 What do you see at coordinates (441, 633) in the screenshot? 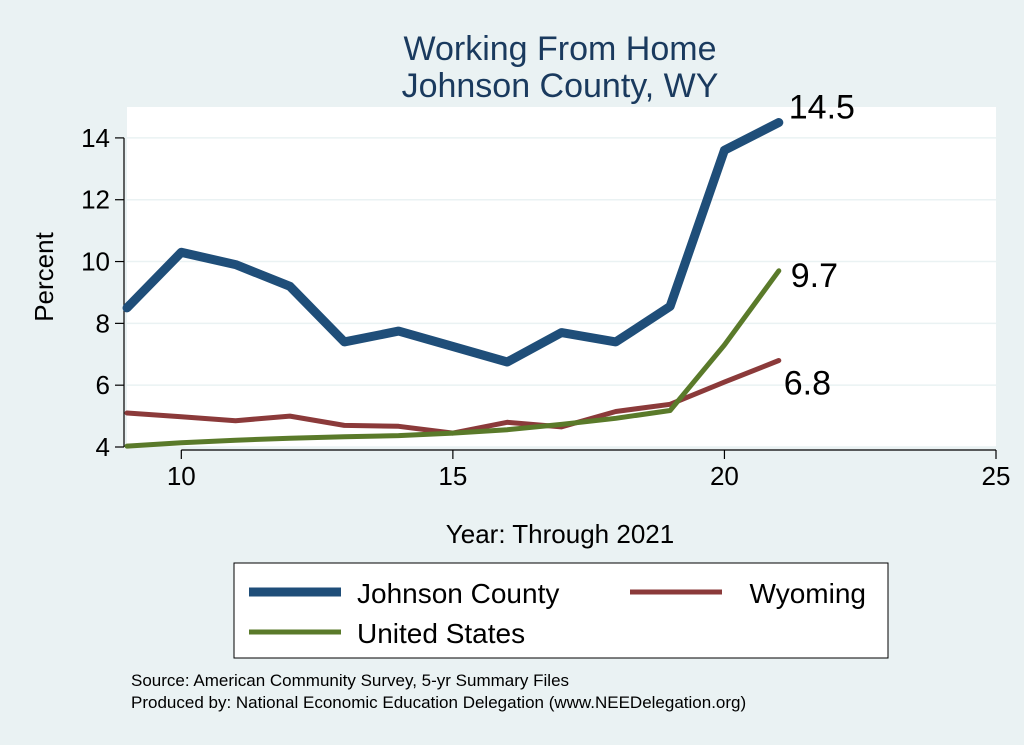
I see `legend-label-united-states: United States` at bounding box center [441, 633].